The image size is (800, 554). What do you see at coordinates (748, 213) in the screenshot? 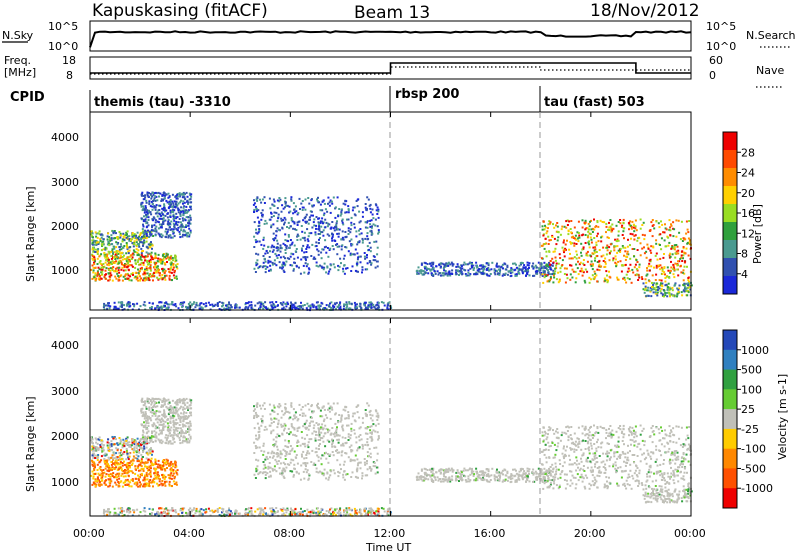
I see `colorbar-tick-label: 16` at bounding box center [748, 213].